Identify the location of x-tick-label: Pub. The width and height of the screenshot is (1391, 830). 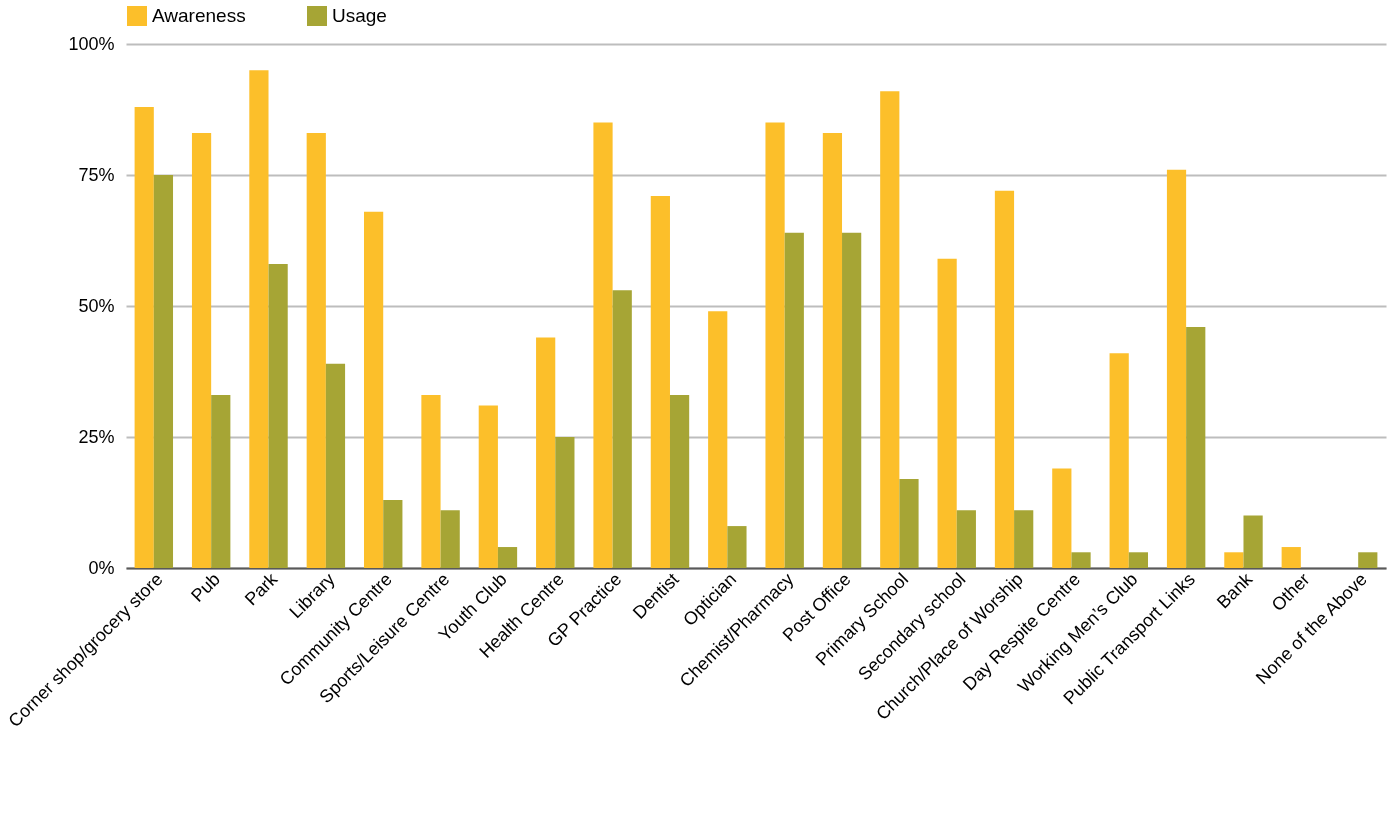
(205, 587).